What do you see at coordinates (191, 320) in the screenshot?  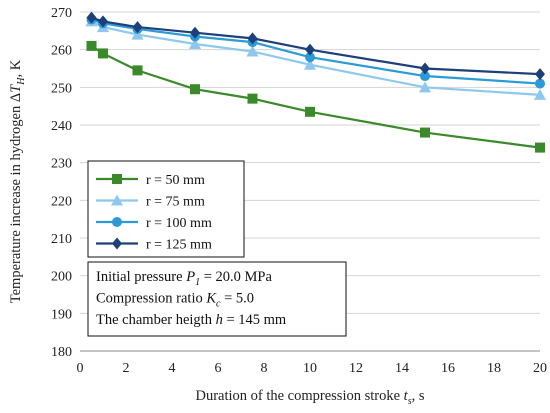 I see `note-line: The chamber heigth h = 145 mm` at bounding box center [191, 320].